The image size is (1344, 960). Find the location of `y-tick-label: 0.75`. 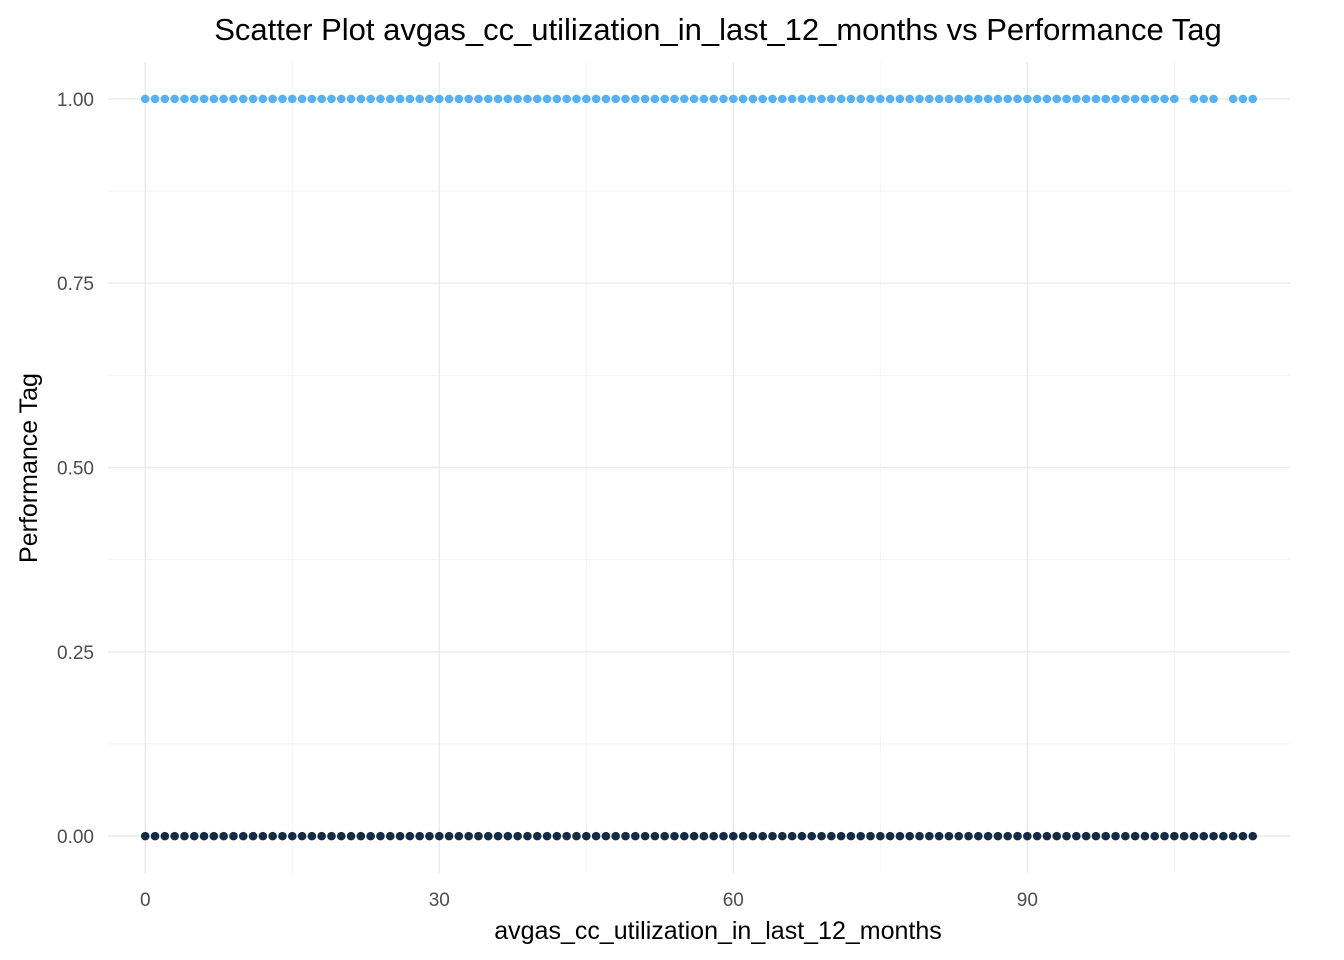

y-tick-label: 0.75 is located at coordinates (75, 284).